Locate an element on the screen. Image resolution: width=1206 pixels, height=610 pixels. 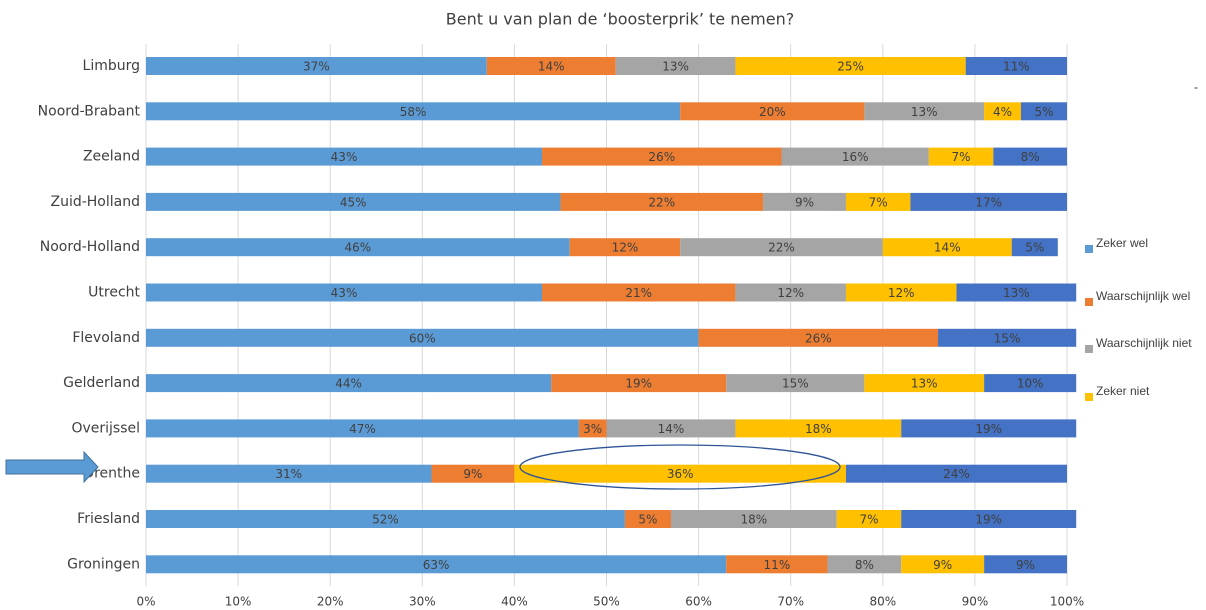
y-tick-label: Overijssel is located at coordinates (105, 428).